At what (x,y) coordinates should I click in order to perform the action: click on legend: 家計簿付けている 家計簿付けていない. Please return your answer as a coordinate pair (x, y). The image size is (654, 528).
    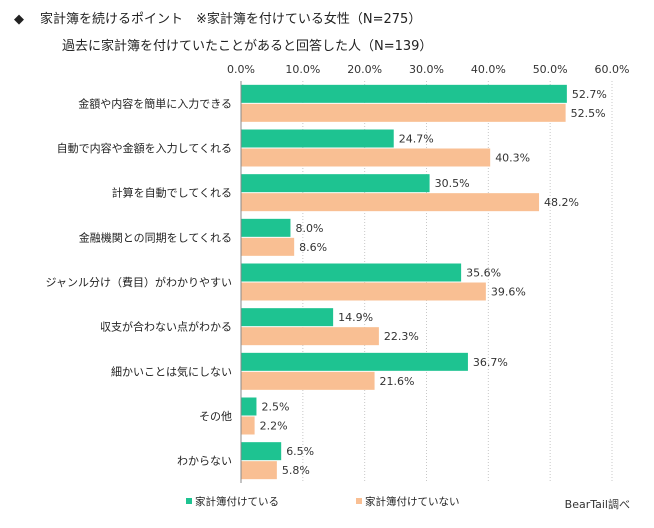
    Looking at the image, I should click on (323, 501).